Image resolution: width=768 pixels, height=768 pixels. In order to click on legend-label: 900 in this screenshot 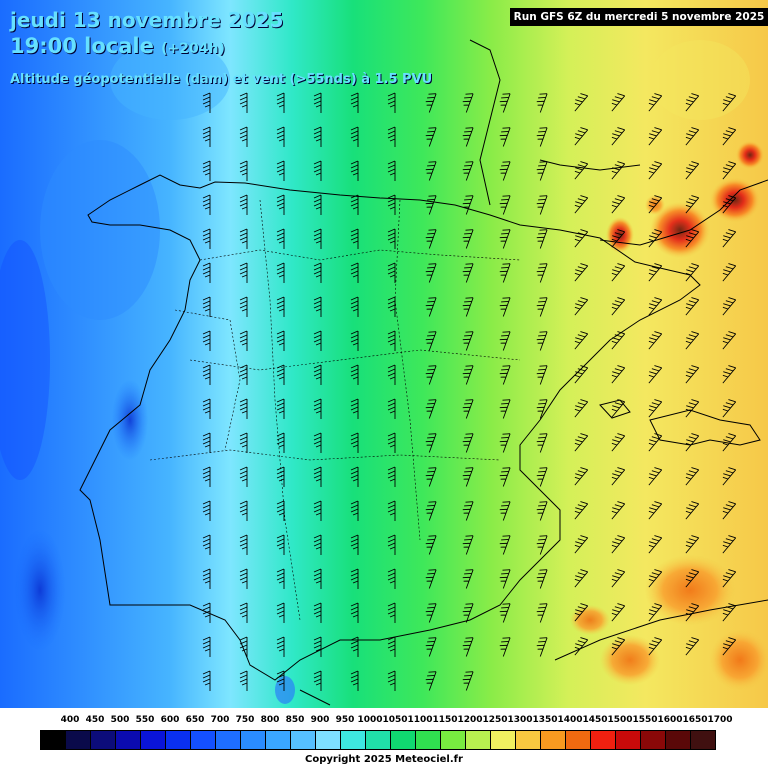, I will do `click(320, 720)`.